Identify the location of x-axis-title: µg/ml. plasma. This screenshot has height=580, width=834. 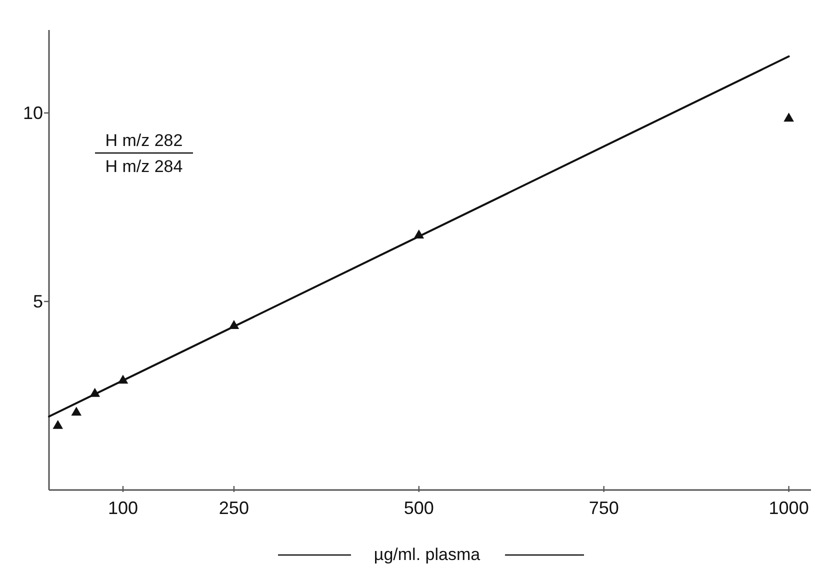
(427, 554).